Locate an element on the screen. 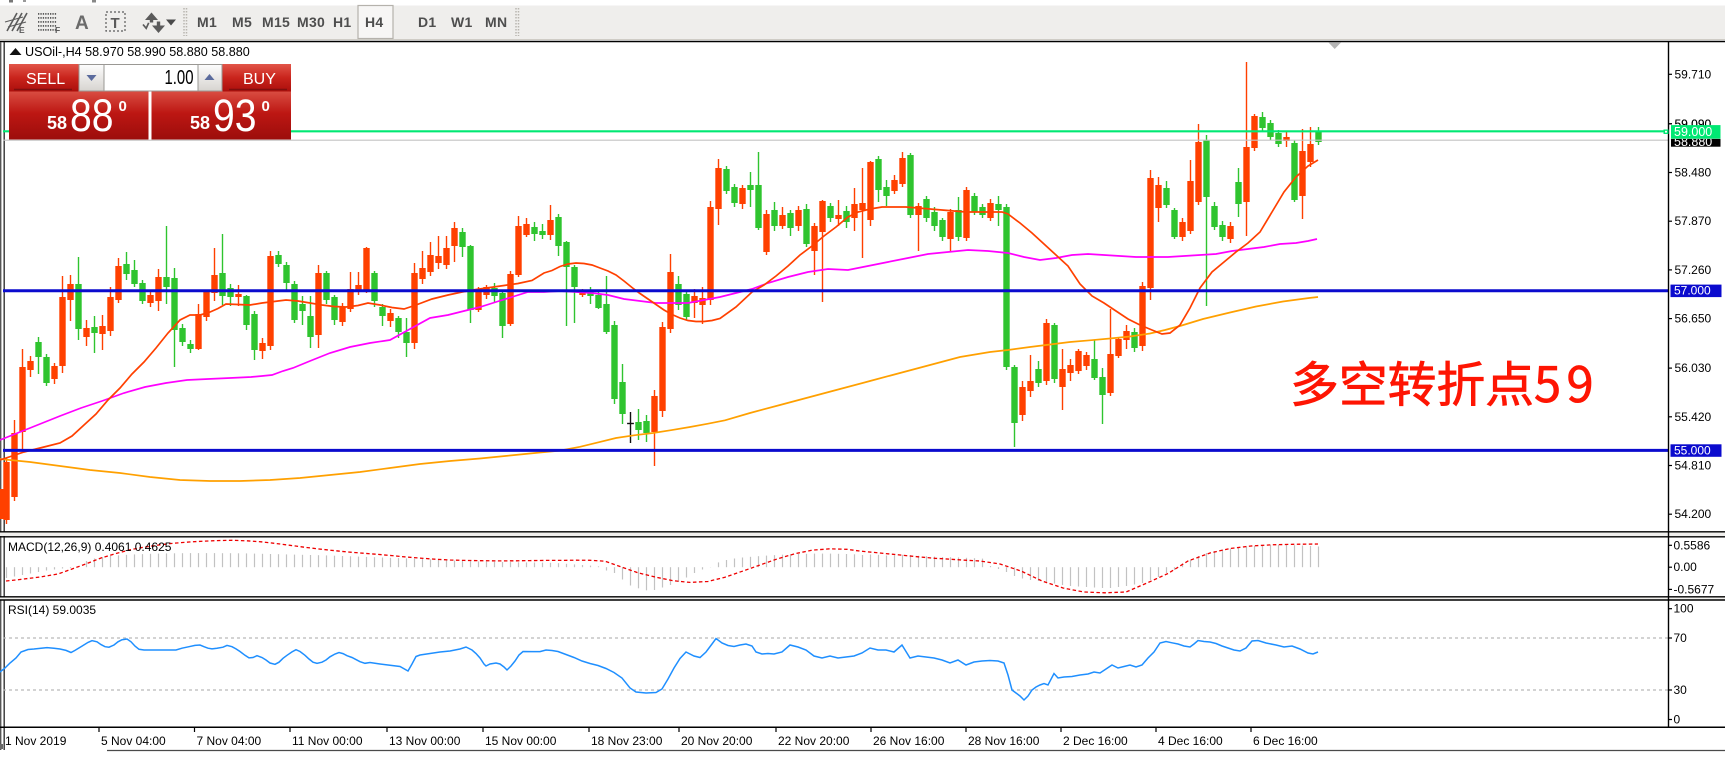 The image size is (1725, 759). svg-text: 4 Dec 16:00 is located at coordinates (1190, 741).